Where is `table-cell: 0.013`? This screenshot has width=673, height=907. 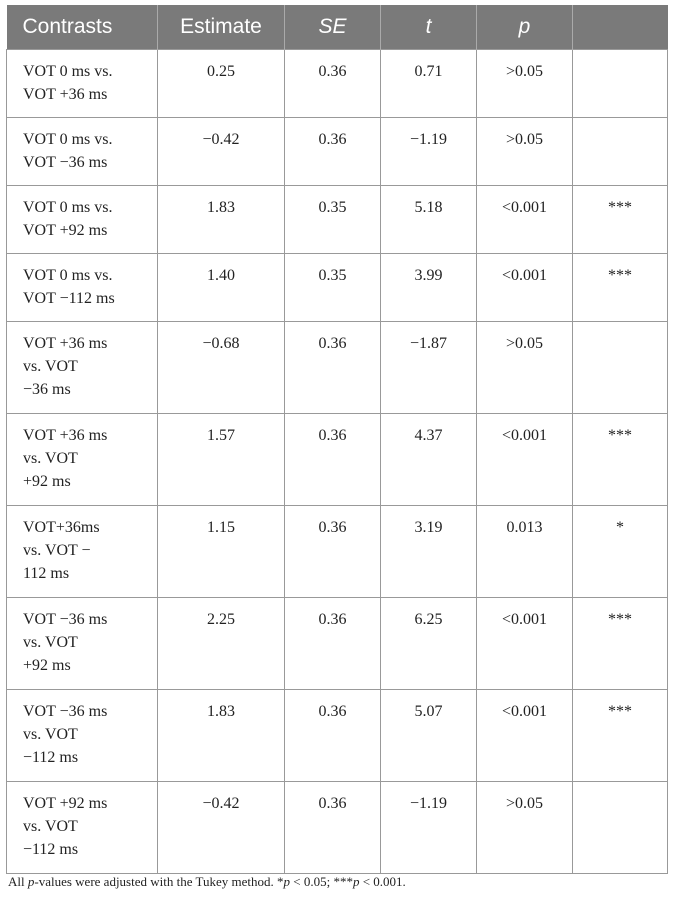
table-cell: 0.013 is located at coordinates (524, 551).